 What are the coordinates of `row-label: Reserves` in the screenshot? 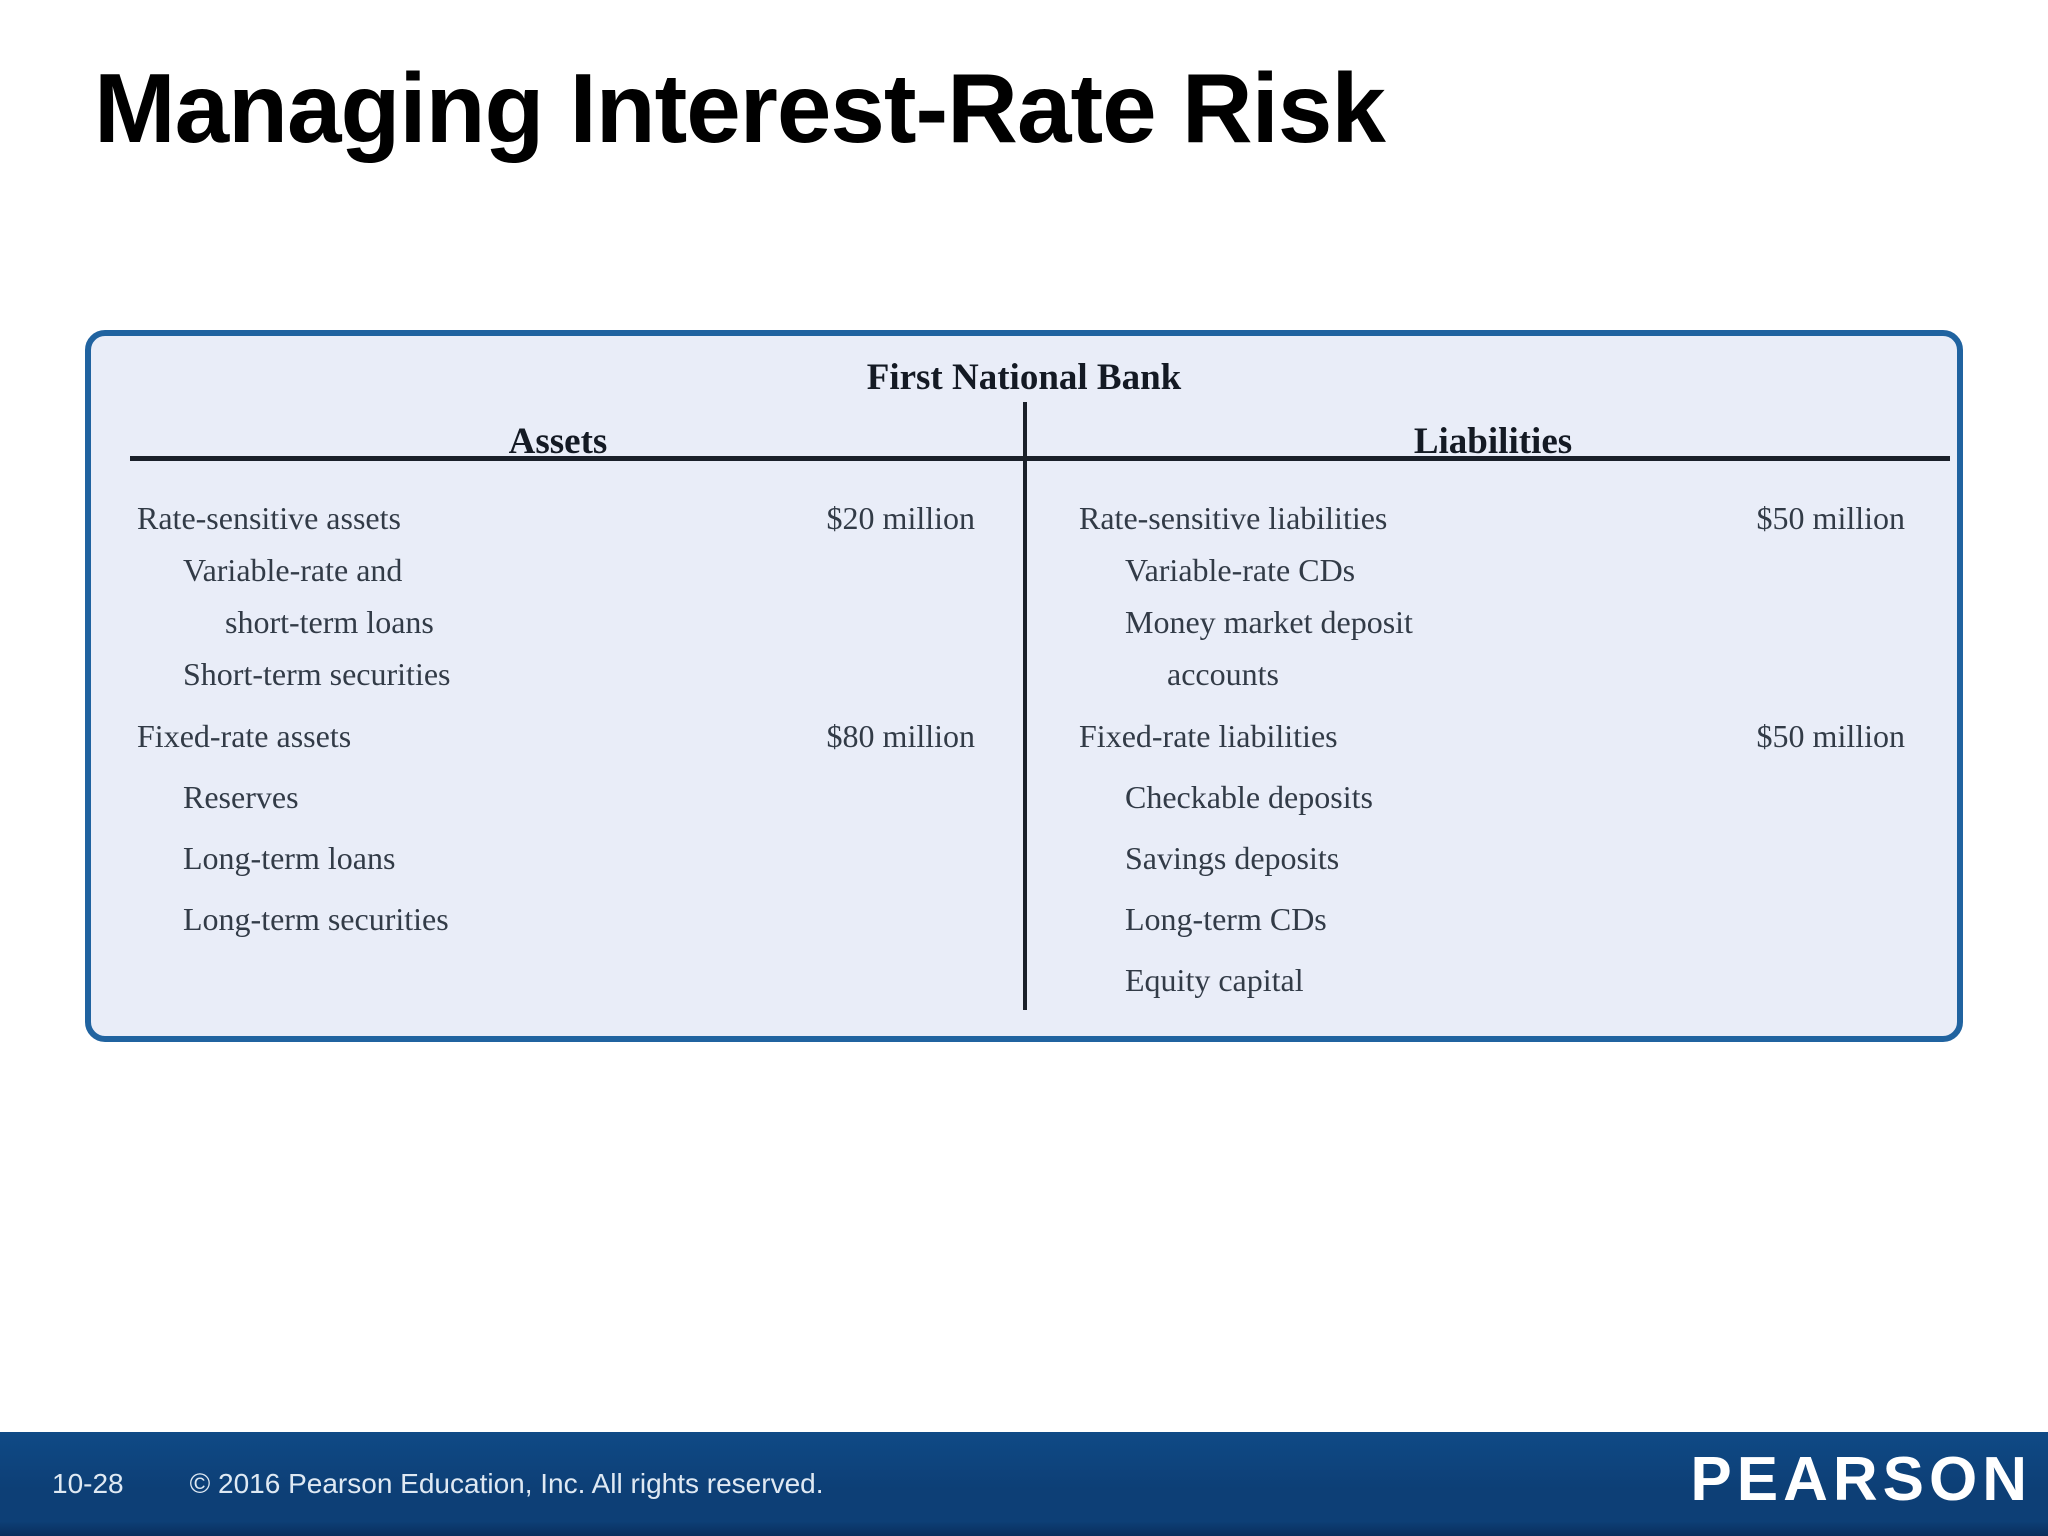 It's located at (241, 797).